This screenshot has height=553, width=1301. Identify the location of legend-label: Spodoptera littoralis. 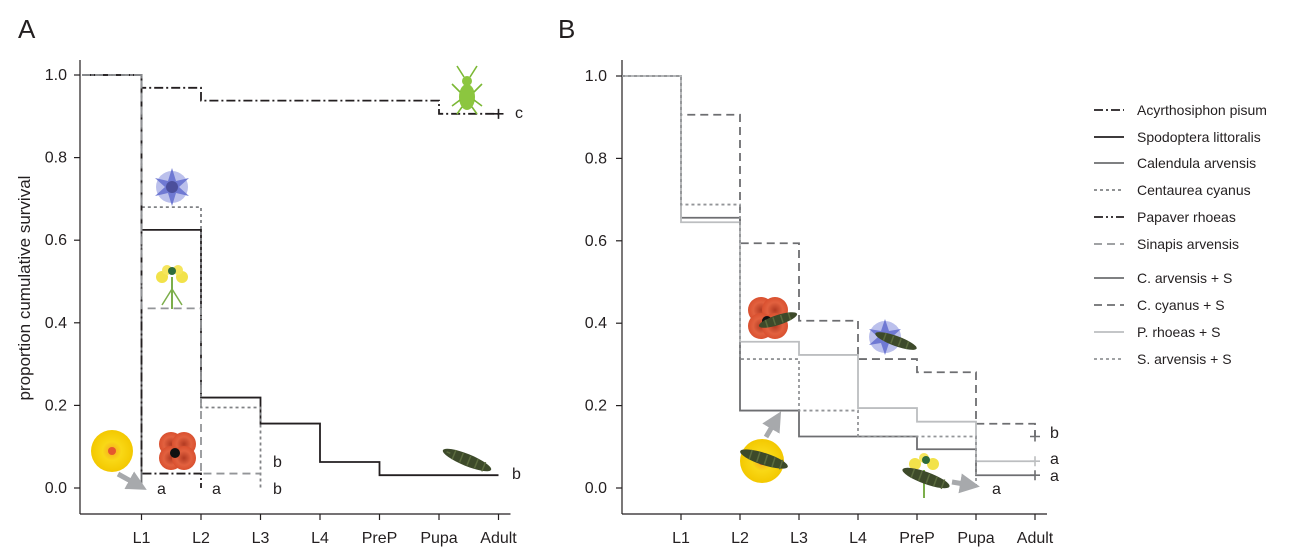
(1199, 137).